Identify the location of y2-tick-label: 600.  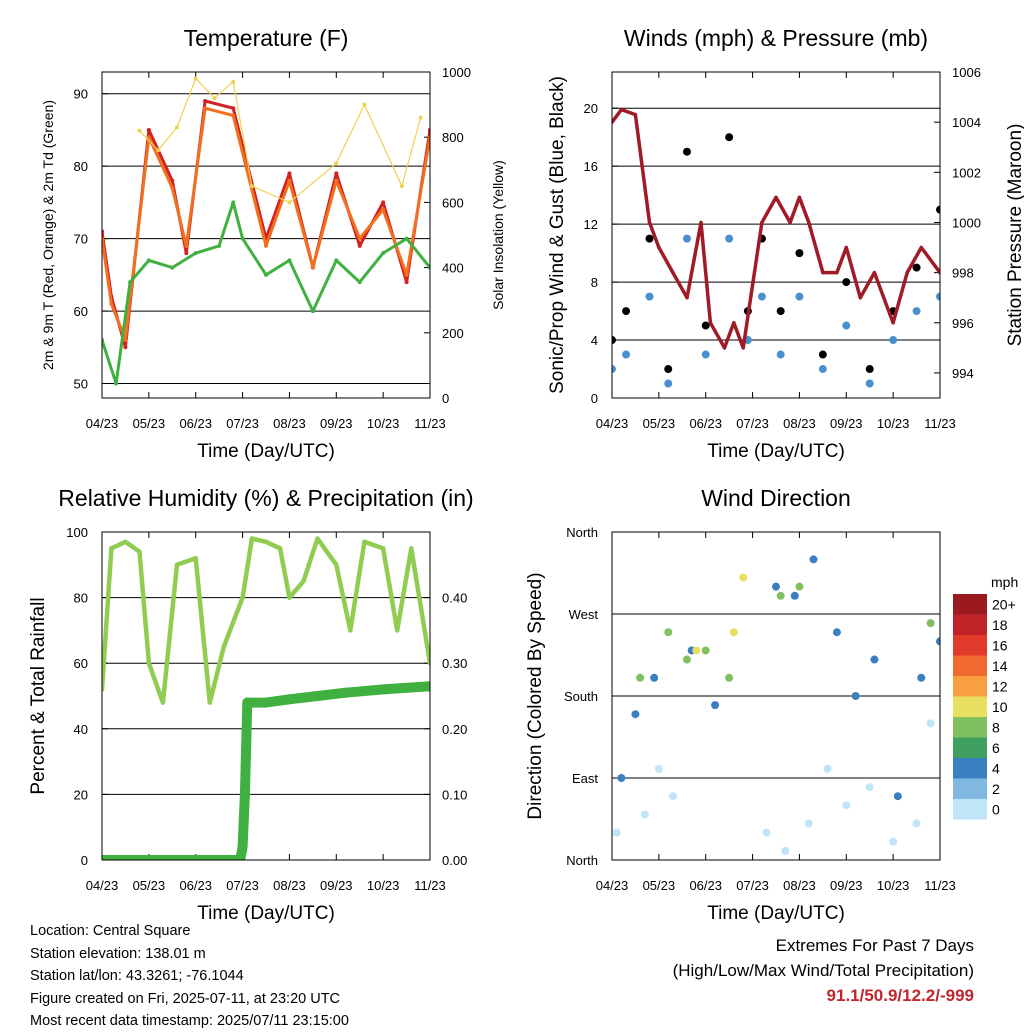
(453, 202).